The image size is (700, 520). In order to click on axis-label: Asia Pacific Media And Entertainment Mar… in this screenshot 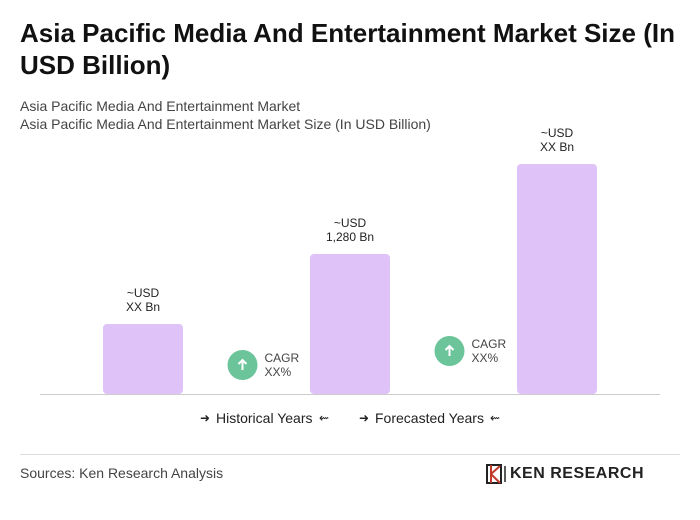, I will do `click(225, 124)`.